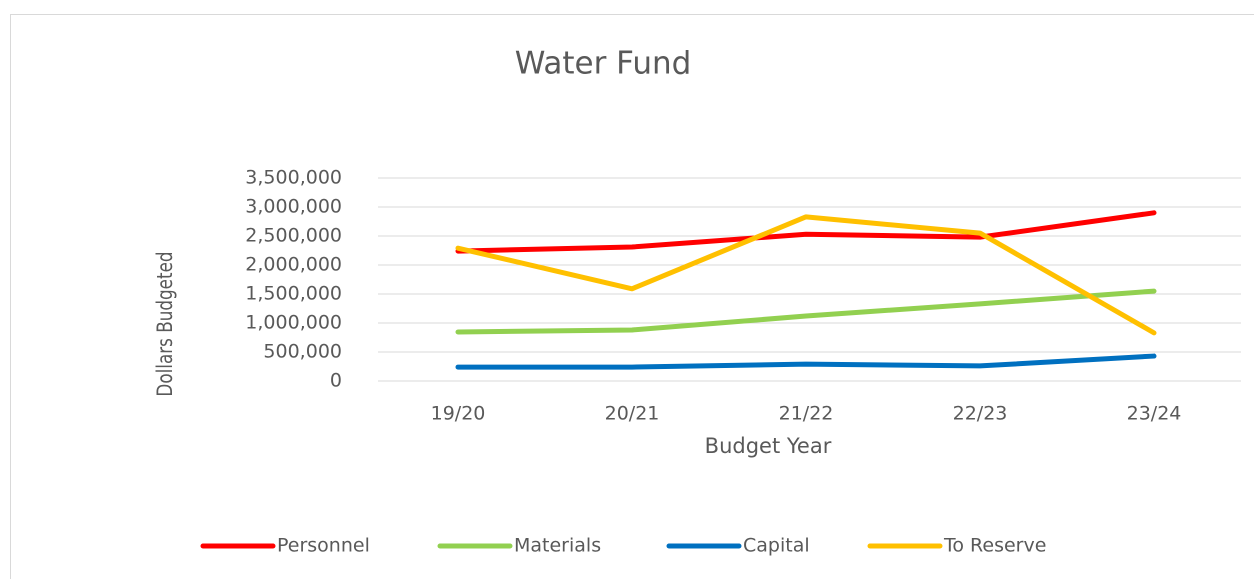 This screenshot has height=579, width=1254. Describe the element at coordinates (293, 265) in the screenshot. I see `y-tick-label: 2,000,000` at that location.